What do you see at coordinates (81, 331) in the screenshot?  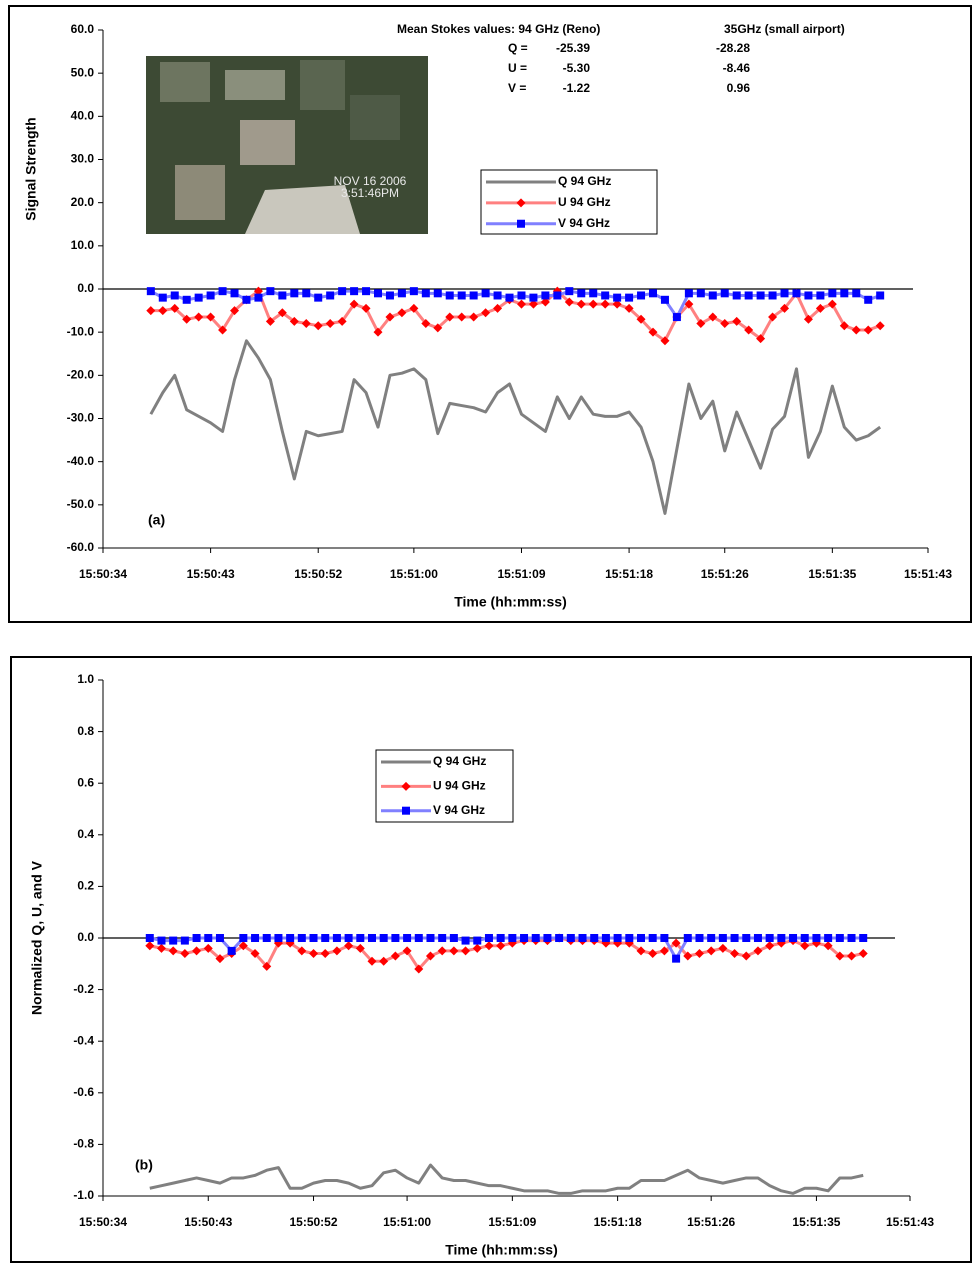 I see `y-tick-label: -10.0` at bounding box center [81, 331].